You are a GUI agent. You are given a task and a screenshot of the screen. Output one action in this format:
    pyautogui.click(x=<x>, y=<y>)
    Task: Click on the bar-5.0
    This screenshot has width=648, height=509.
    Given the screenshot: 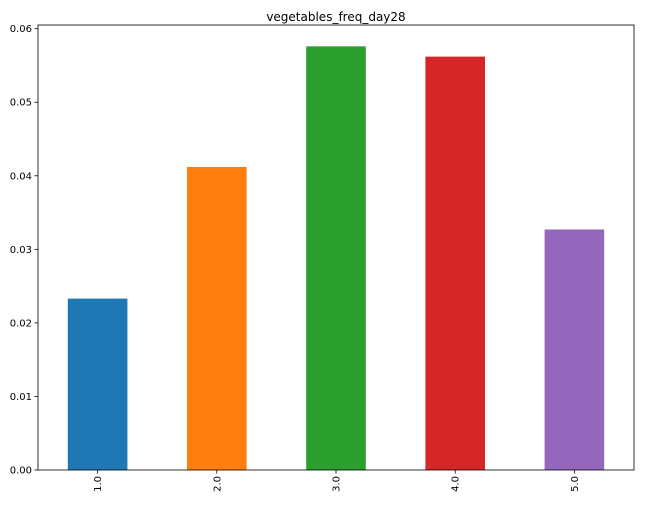 What is the action you would take?
    pyautogui.click(x=574, y=349)
    